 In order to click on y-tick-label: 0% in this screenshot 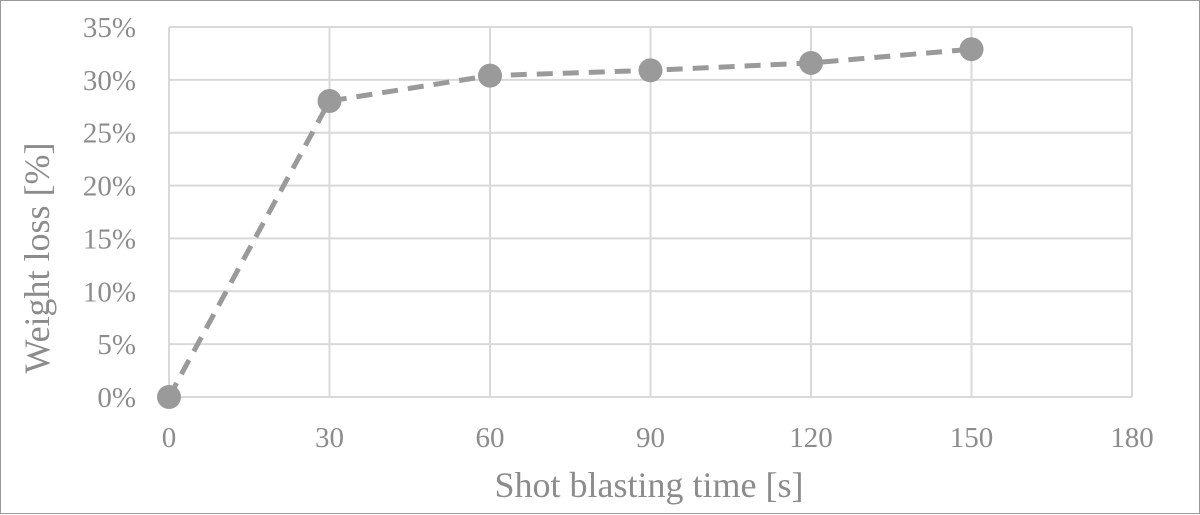, I will do `click(116, 398)`.